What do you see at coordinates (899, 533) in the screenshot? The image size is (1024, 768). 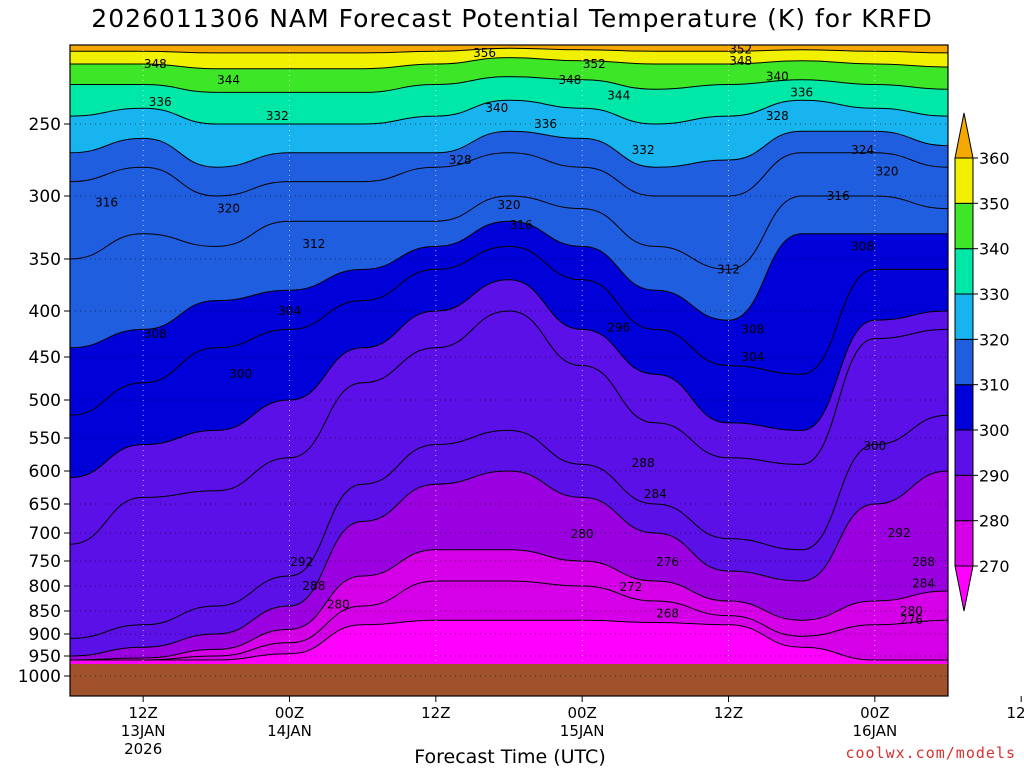 I see `contour-label: 292` at bounding box center [899, 533].